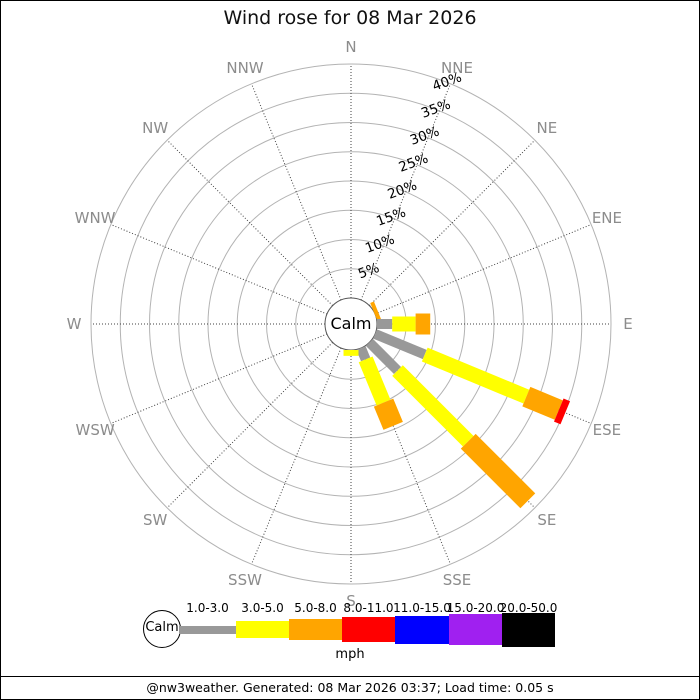  I want to click on compass-label-ENE: ENE, so click(607, 218).